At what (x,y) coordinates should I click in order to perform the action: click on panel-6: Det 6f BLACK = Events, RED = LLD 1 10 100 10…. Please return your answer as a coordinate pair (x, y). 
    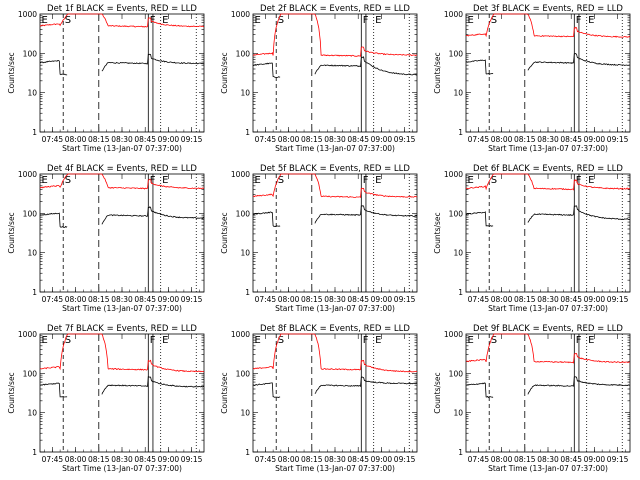
    Looking at the image, I should click on (532, 238).